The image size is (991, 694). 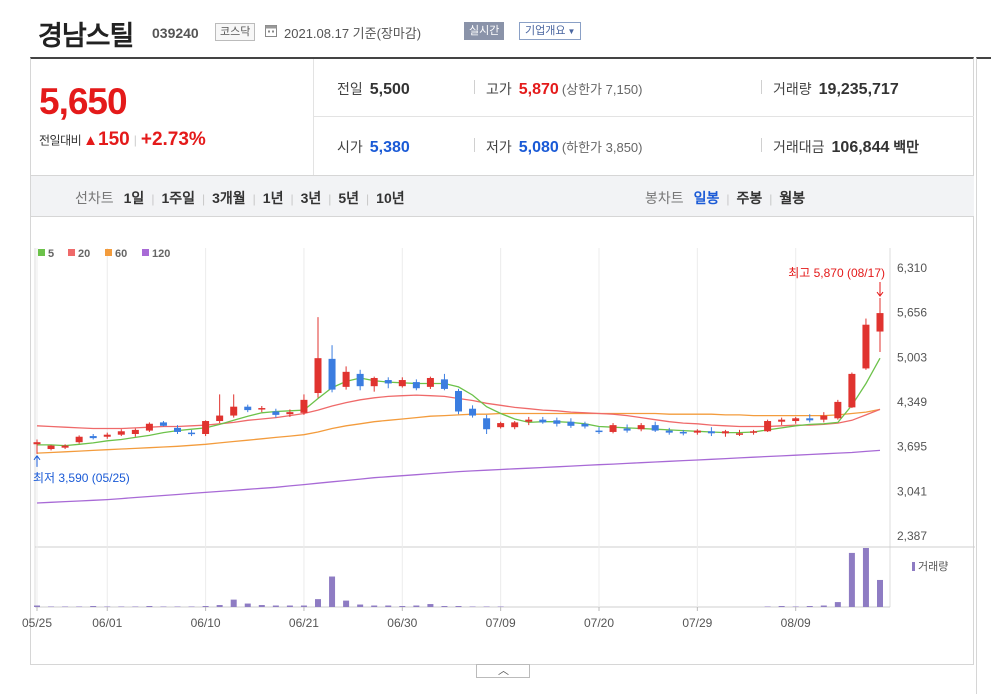 What do you see at coordinates (858, 89) in the screenshot?
I see `volume-value: 19,235,717` at bounding box center [858, 89].